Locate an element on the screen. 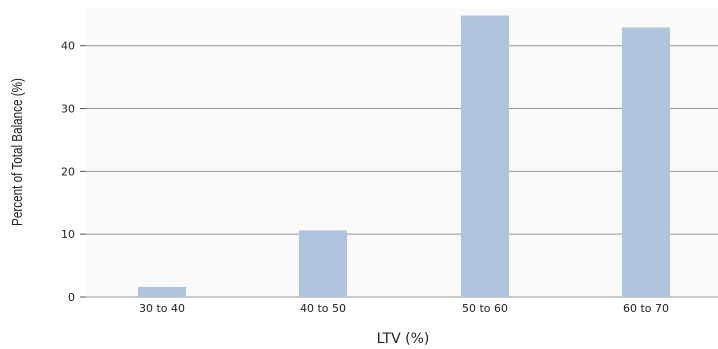  y-axis-title: Percent of Total Balance (%) is located at coordinates (17, 152).